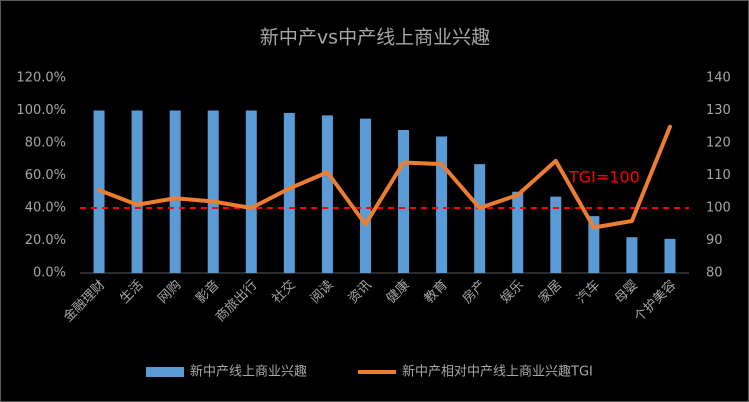  I want to click on y2-tick-label: 100, so click(718, 208).